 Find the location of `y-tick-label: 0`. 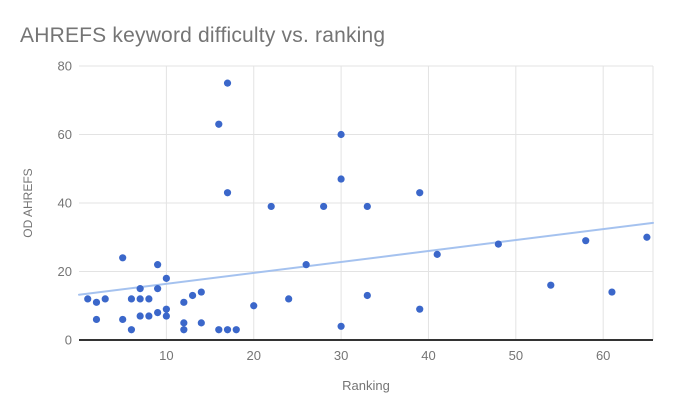

y-tick-label: 0 is located at coordinates (68, 340).